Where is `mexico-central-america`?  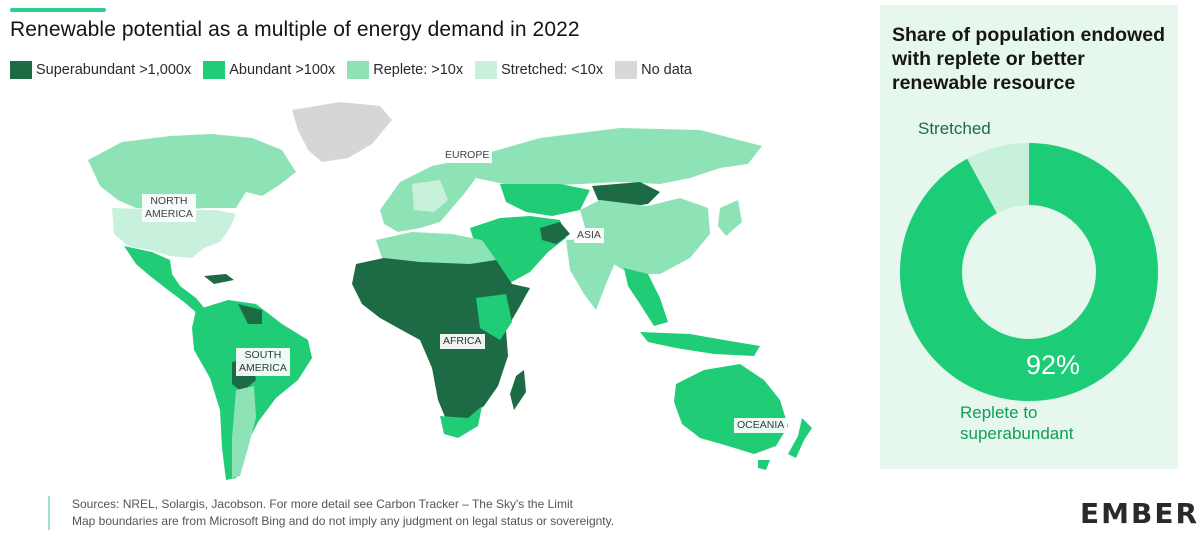 mexico-central-america is located at coordinates (165, 280).